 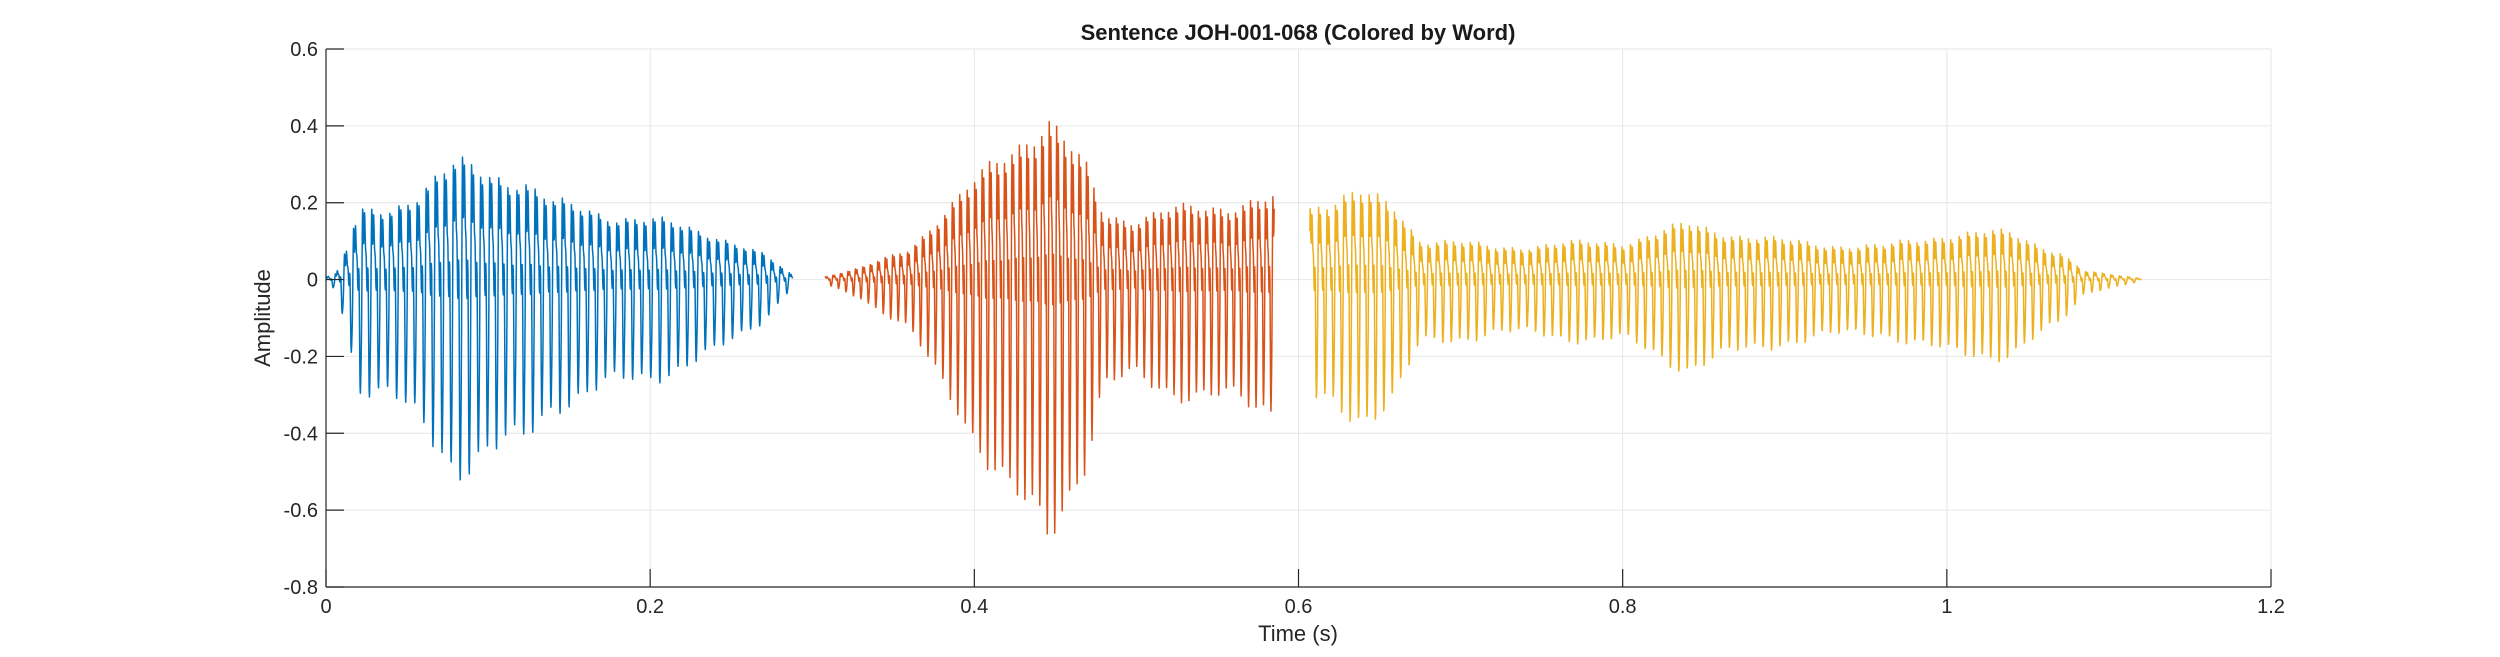 What do you see at coordinates (304, 50) in the screenshot?
I see `y-tick-label: 0.6` at bounding box center [304, 50].